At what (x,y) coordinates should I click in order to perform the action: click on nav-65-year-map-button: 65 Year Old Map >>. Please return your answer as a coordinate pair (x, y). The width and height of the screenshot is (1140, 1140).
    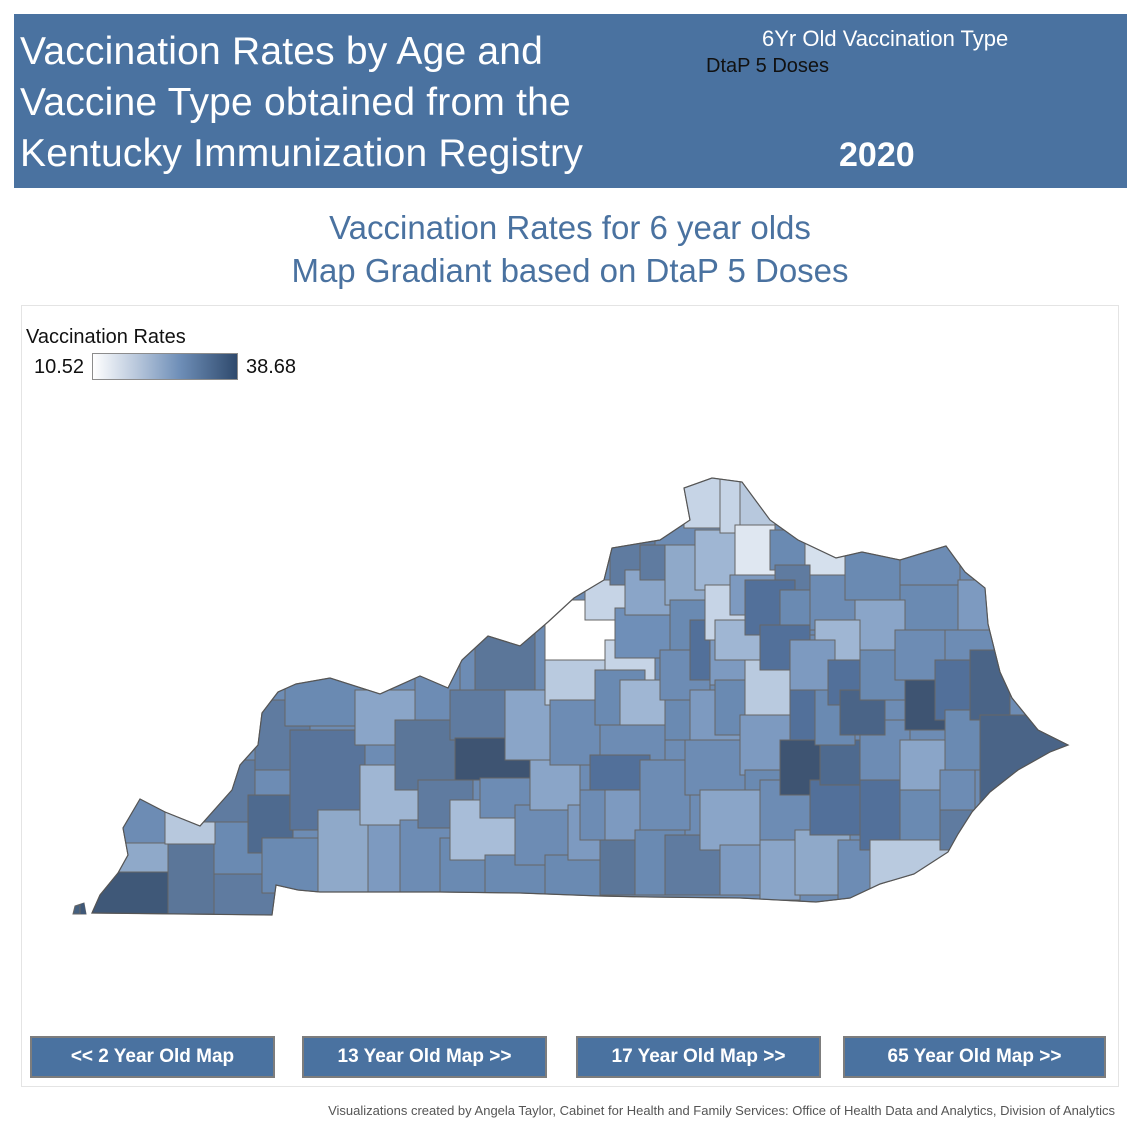
    Looking at the image, I should click on (974, 1057).